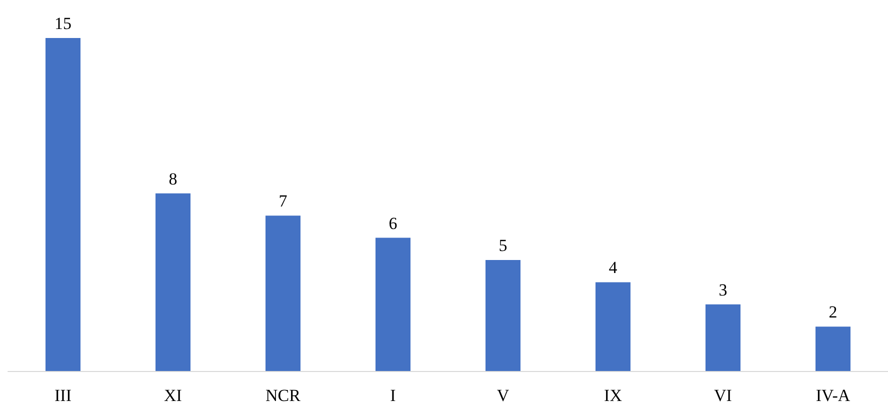 The width and height of the screenshot is (888, 413). I want to click on x-tick-label: III, so click(63, 395).